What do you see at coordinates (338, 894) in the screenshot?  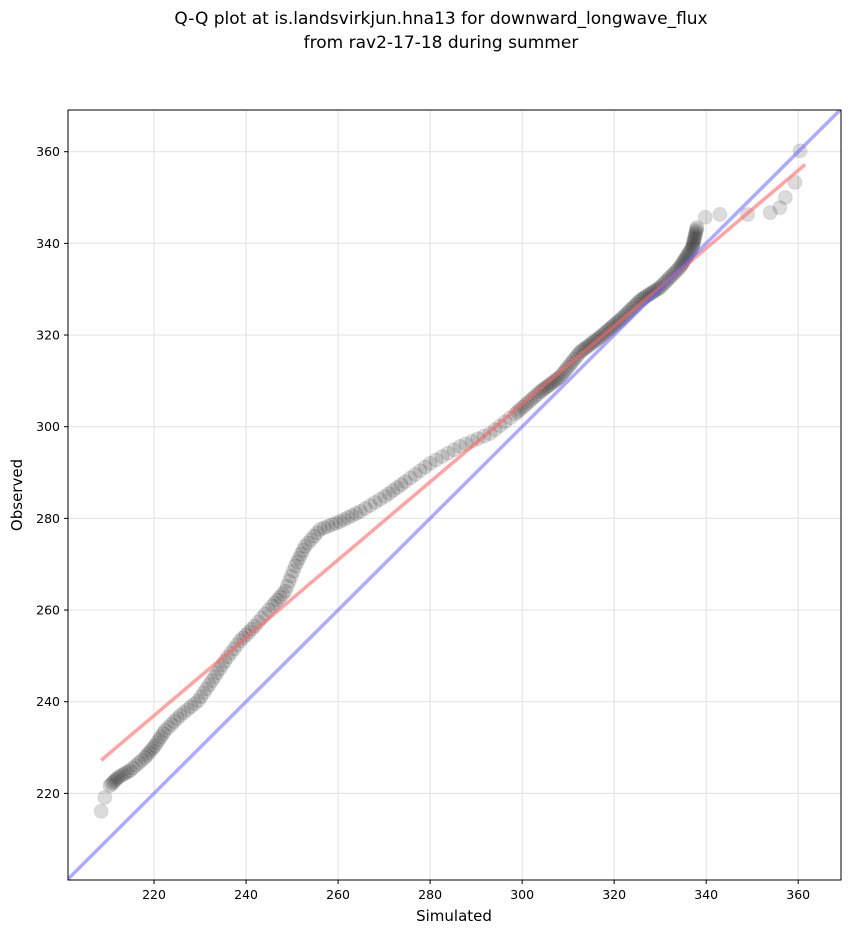 I see `x-tick-label: 260` at bounding box center [338, 894].